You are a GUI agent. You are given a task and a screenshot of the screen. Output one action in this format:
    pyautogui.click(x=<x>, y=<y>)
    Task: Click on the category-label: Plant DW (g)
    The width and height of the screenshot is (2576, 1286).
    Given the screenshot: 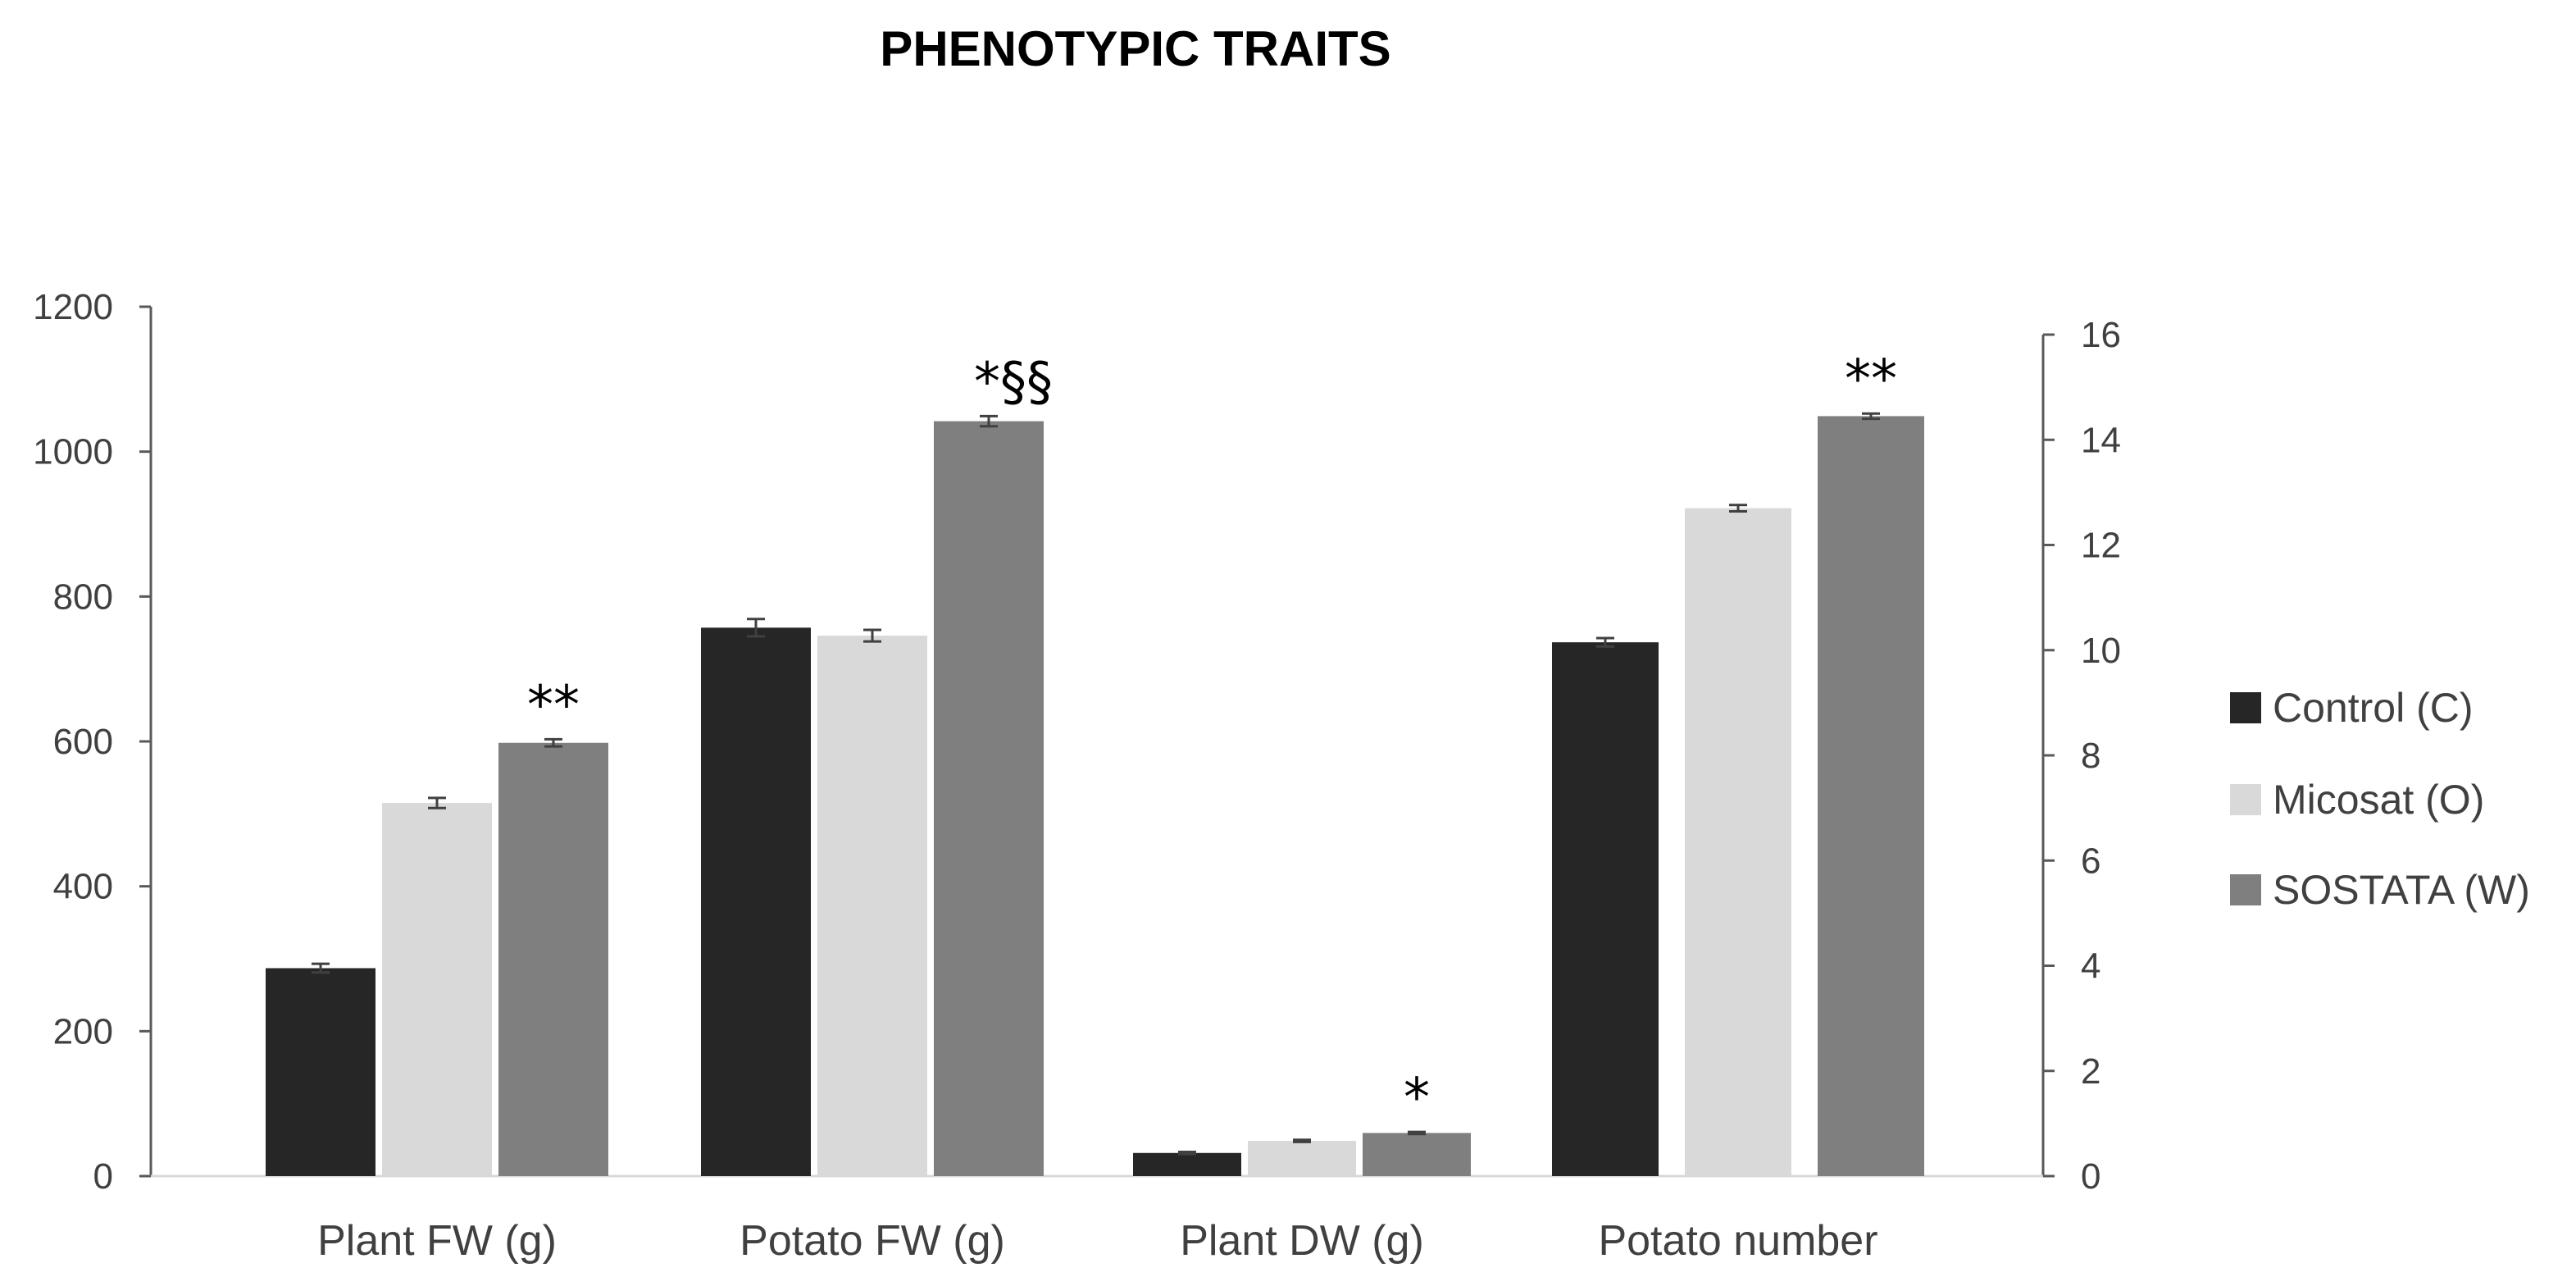 What is the action you would take?
    pyautogui.click(x=1302, y=1241)
    